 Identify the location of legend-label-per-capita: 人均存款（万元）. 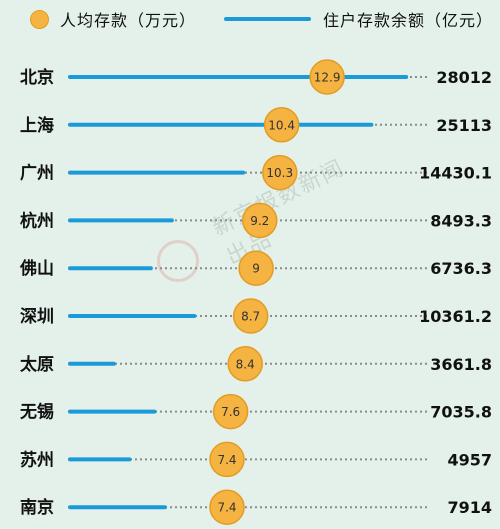
(128, 20).